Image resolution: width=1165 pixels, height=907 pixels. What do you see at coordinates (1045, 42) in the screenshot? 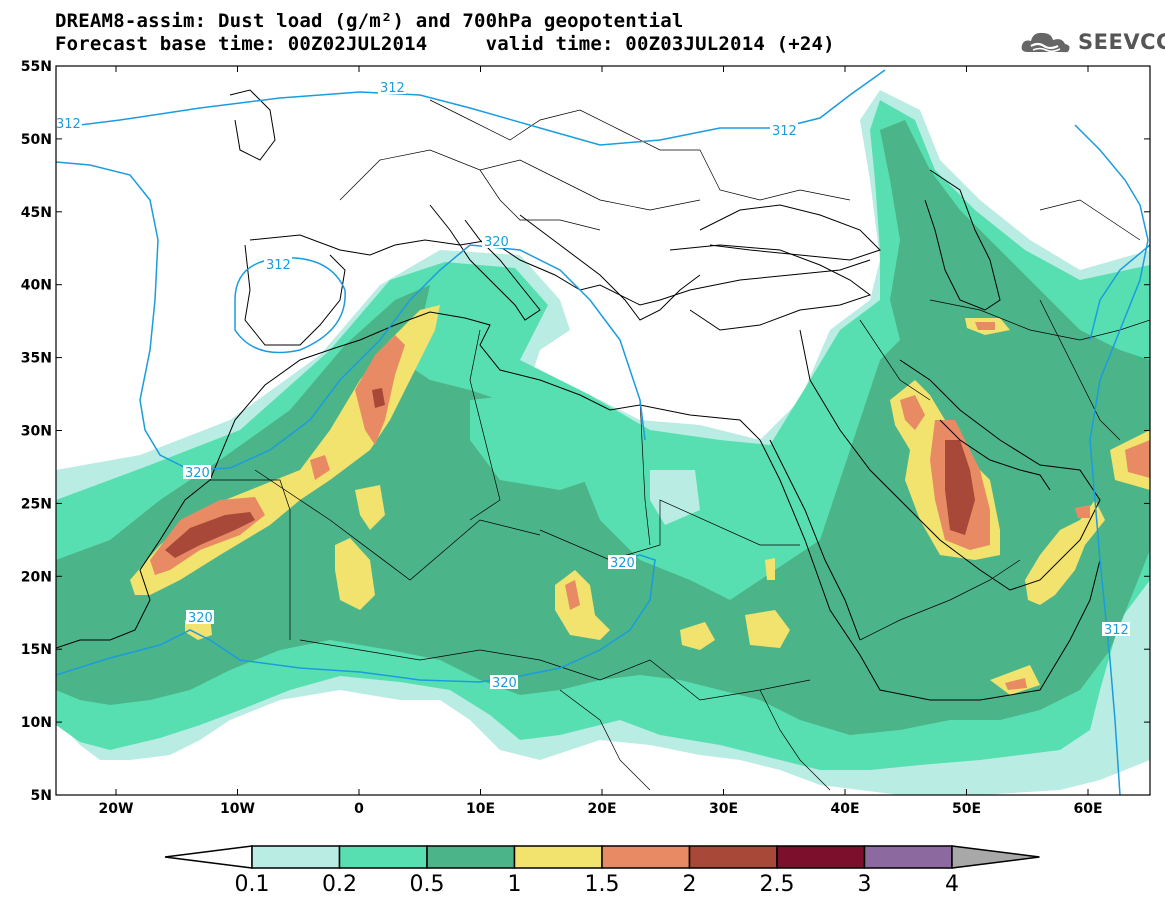
I see `cloud-icon` at bounding box center [1045, 42].